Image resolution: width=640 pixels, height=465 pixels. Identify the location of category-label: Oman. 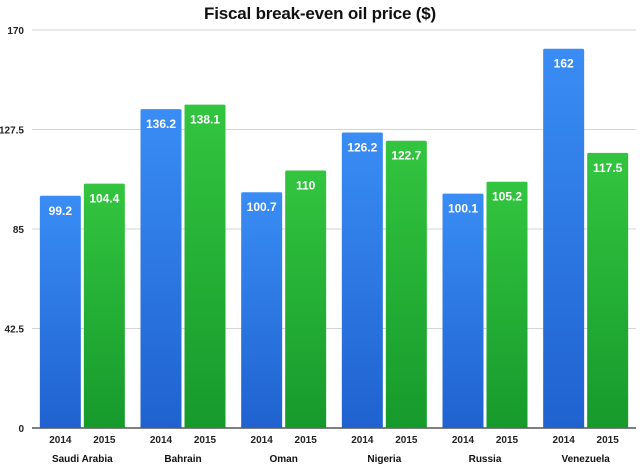
(283, 459).